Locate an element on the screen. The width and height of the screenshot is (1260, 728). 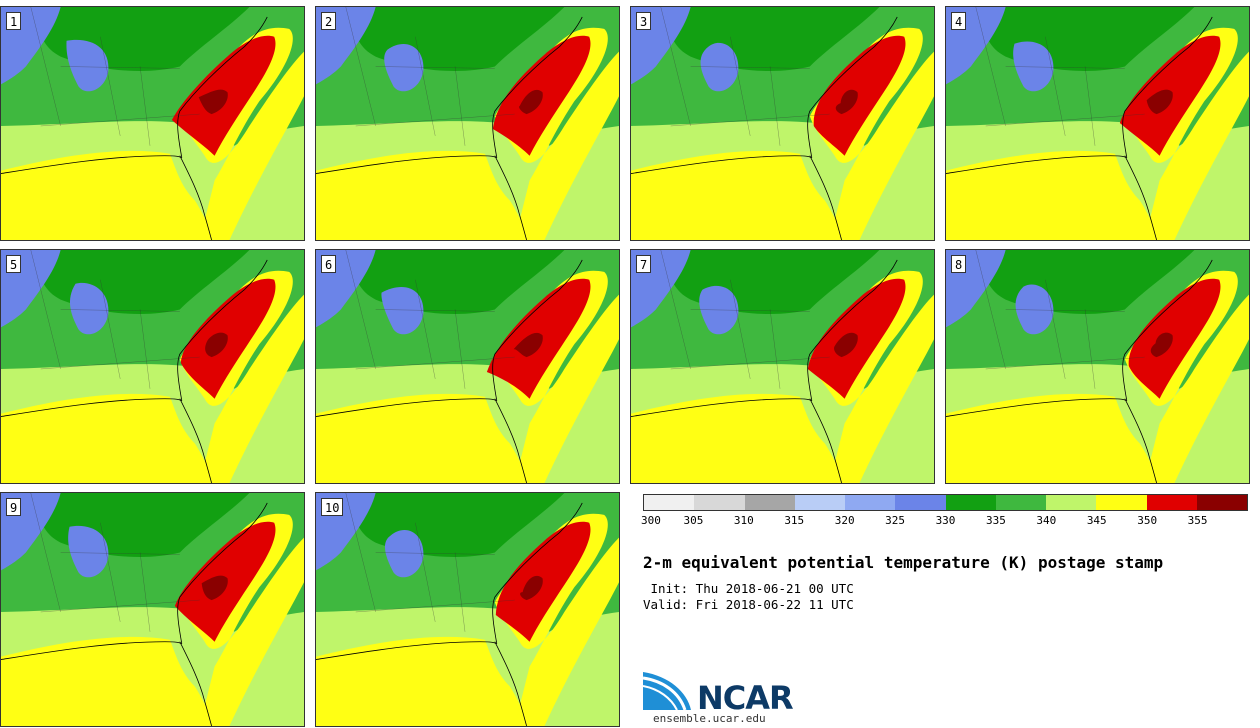
legend-tick-label: 355 is located at coordinates (1197, 520).